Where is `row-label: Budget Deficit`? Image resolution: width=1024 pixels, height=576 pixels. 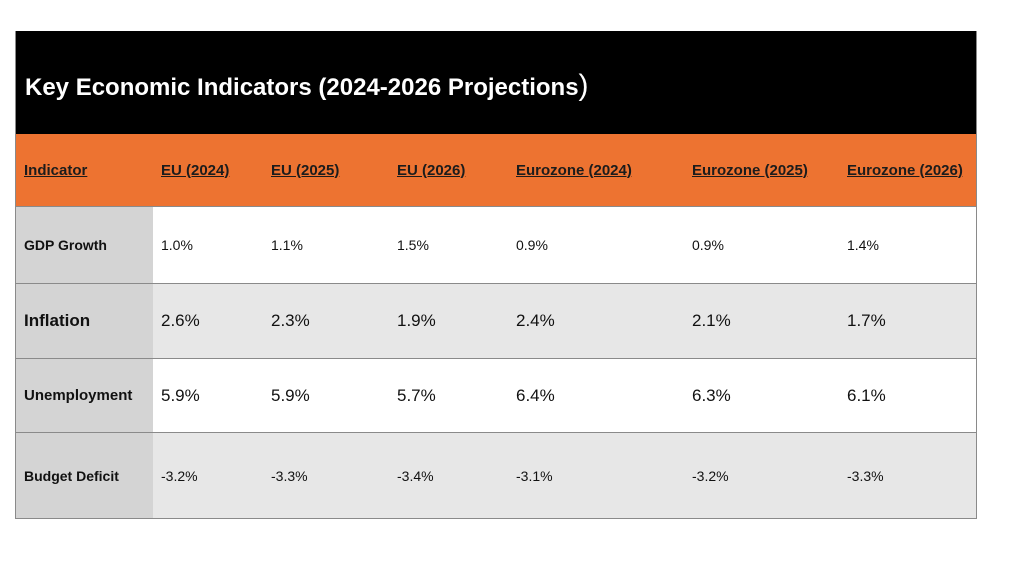 row-label: Budget Deficit is located at coordinates (84, 475).